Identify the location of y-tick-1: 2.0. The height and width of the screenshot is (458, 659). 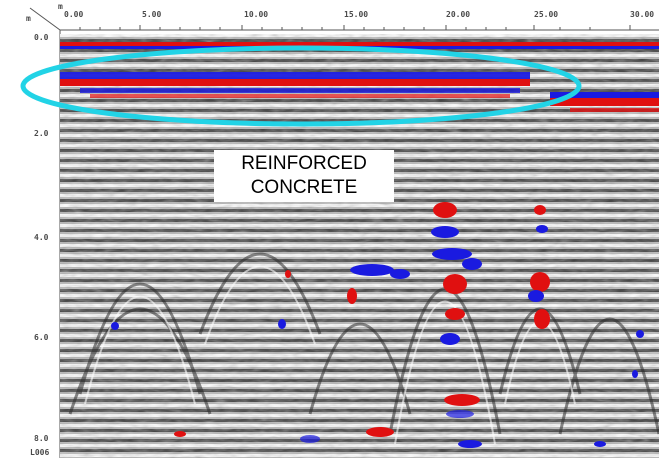
(41, 133).